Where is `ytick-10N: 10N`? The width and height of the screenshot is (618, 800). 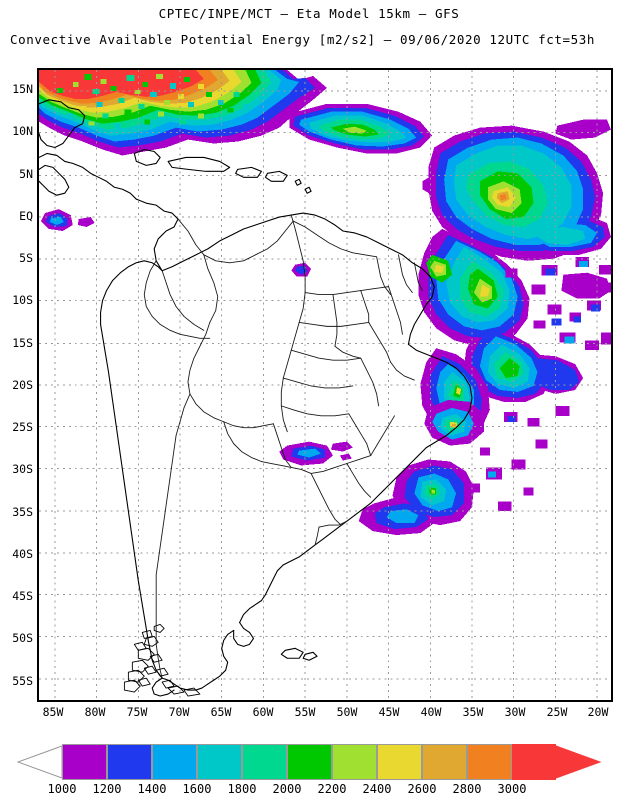
ytick-10N: 10N is located at coordinates (22, 131).